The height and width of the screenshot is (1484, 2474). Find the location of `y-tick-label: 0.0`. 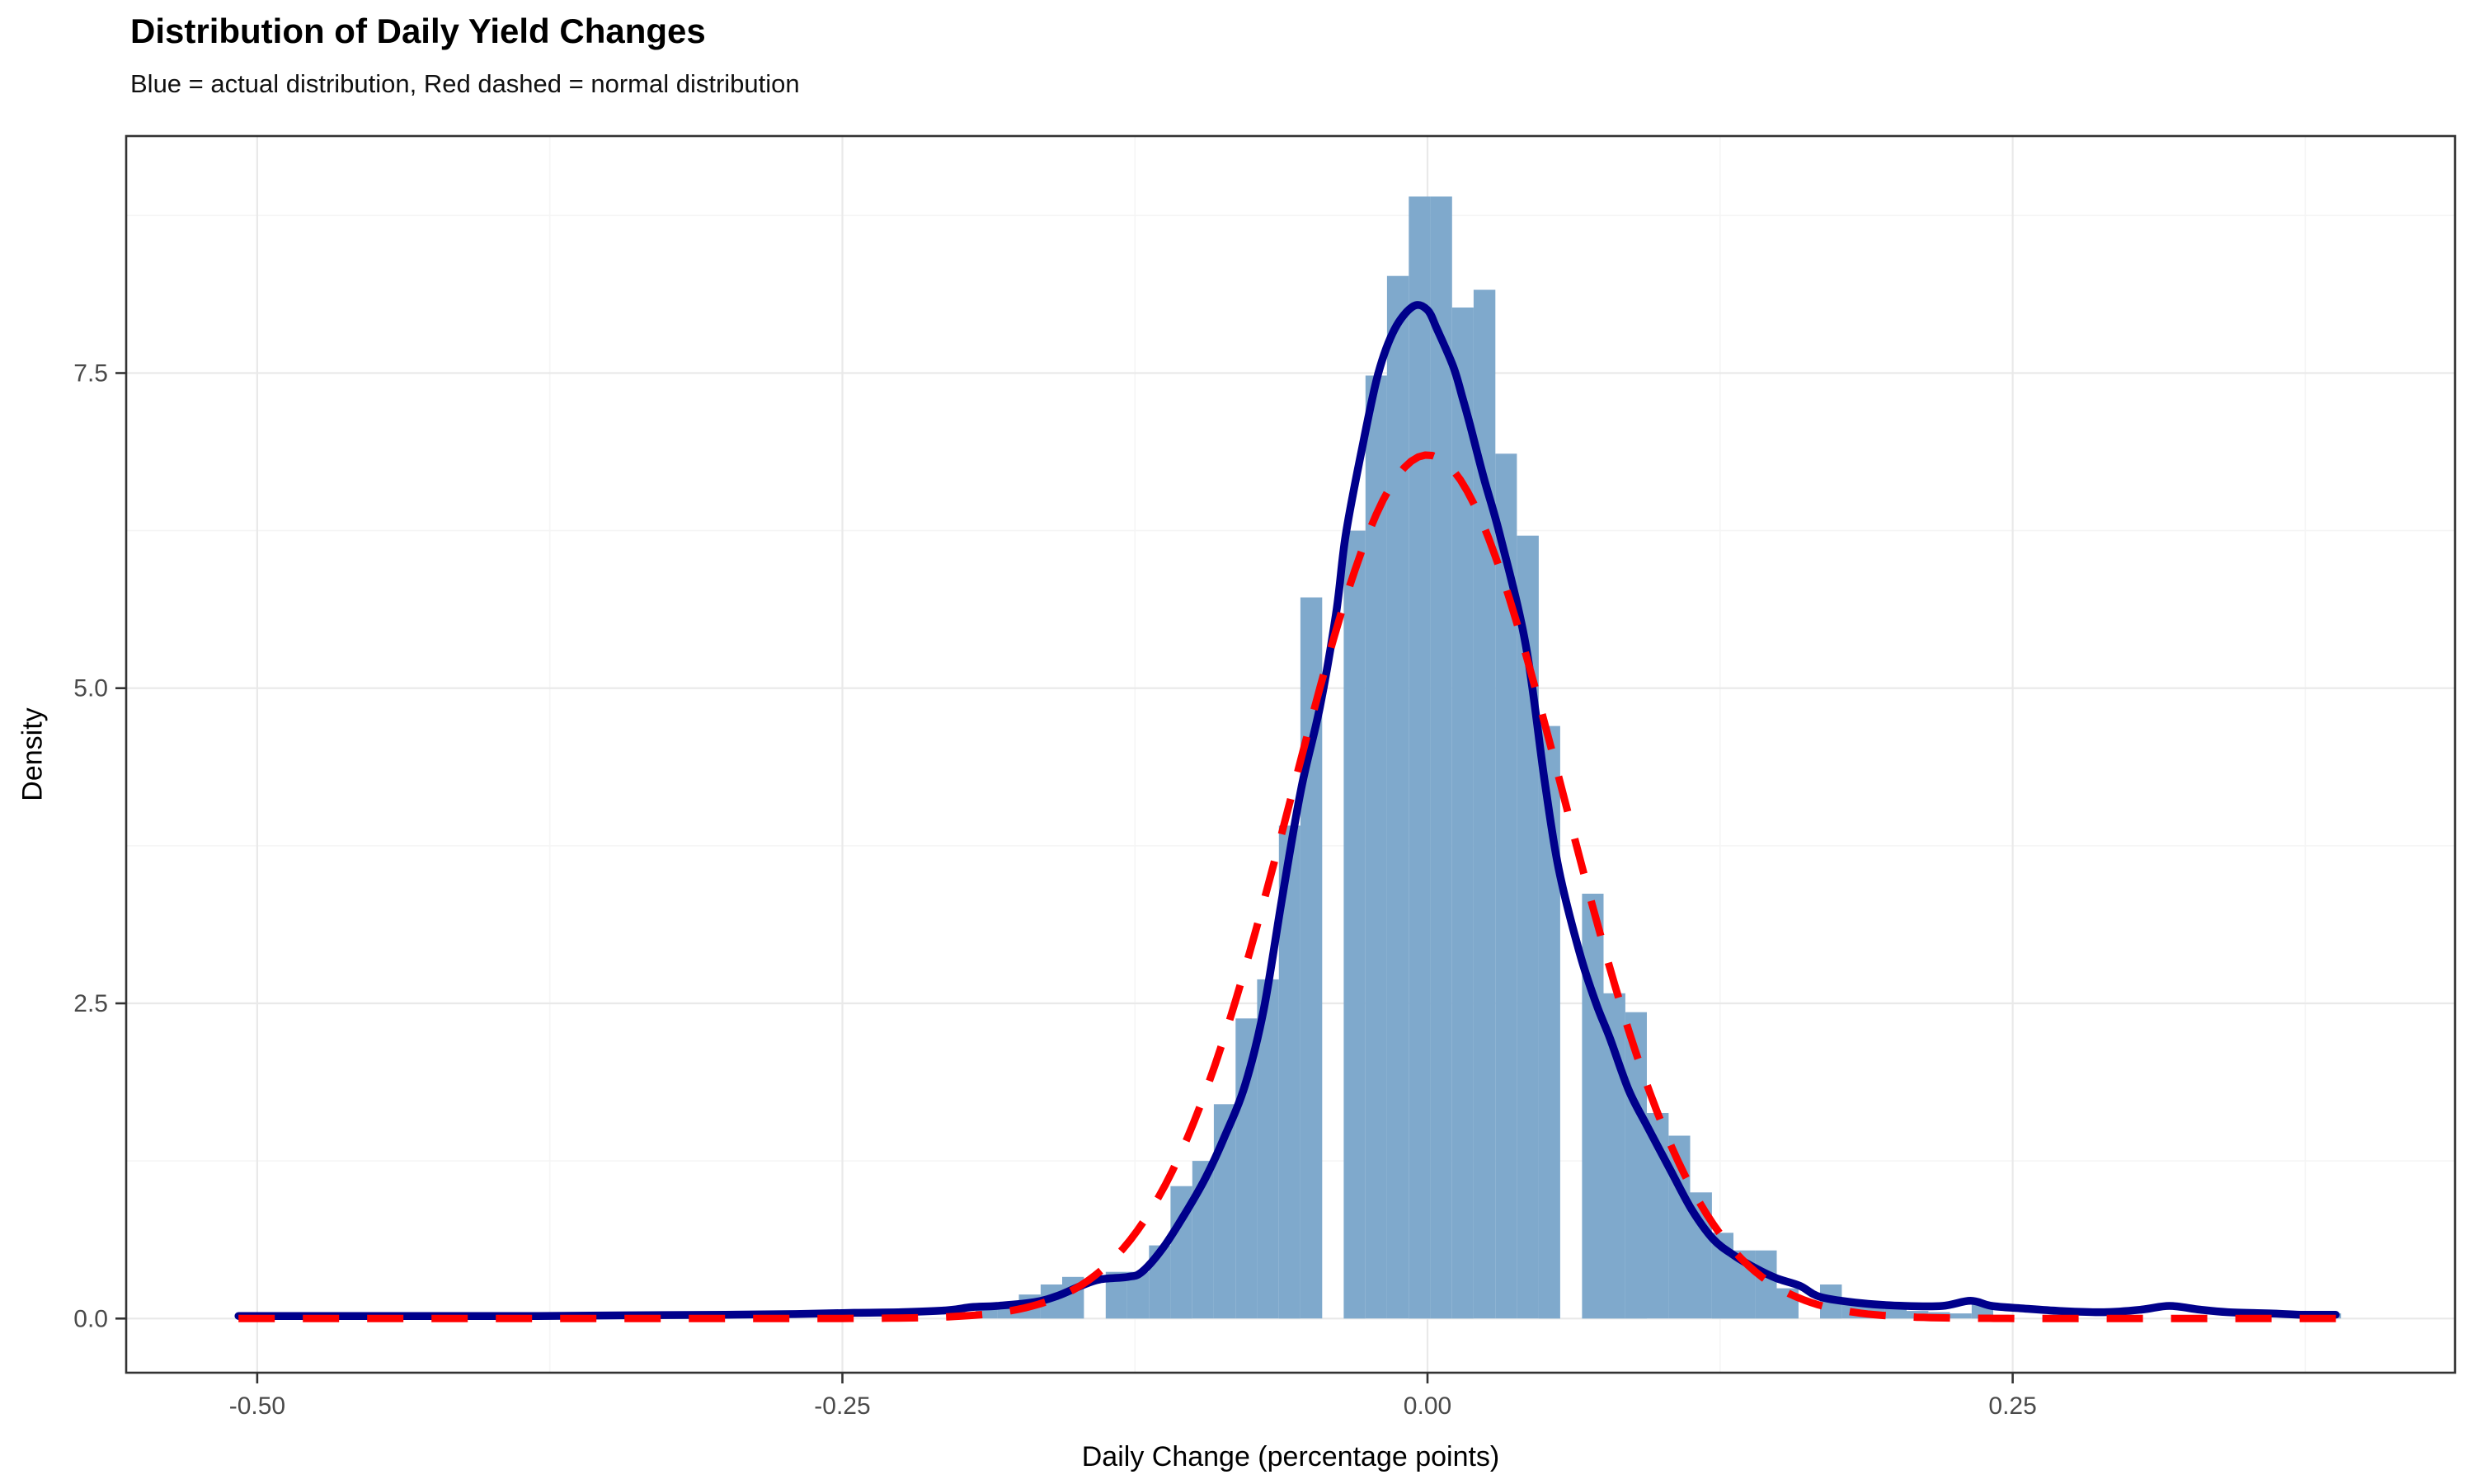

y-tick-label: 0.0 is located at coordinates (90, 1318).